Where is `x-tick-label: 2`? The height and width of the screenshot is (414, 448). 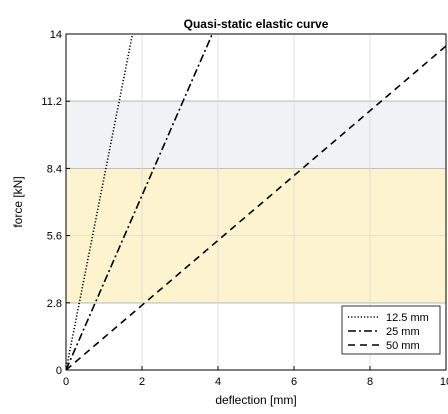 x-tick-label: 2 is located at coordinates (142, 382).